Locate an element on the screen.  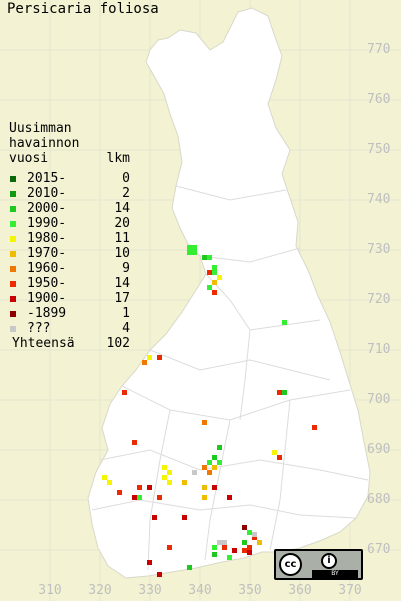
legend-label: 1970- is located at coordinates (47, 253).